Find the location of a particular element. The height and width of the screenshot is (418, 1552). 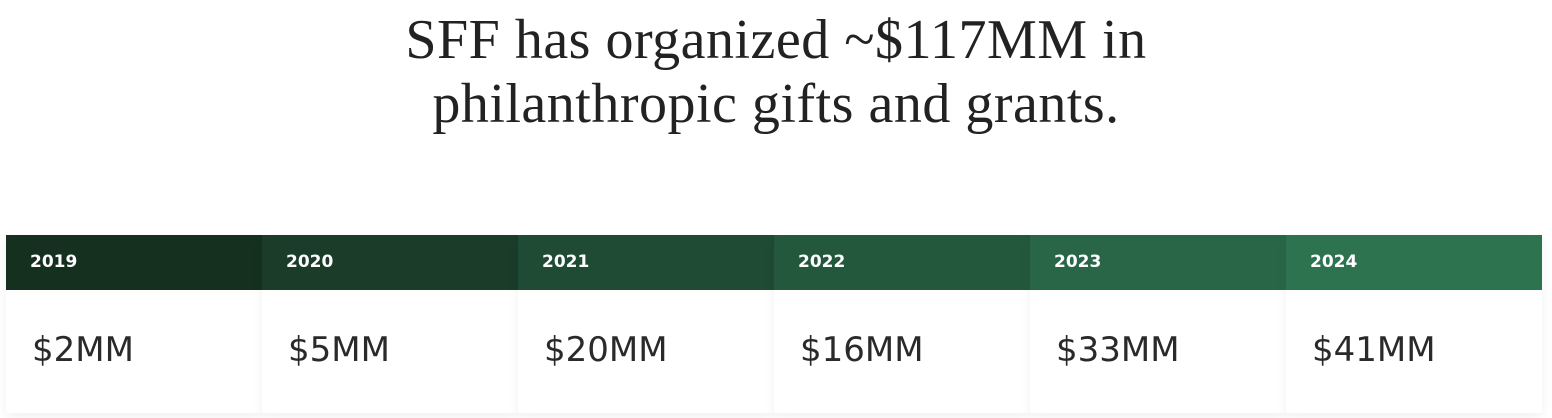

grant-card: 2021 $20MM is located at coordinates (646, 324).